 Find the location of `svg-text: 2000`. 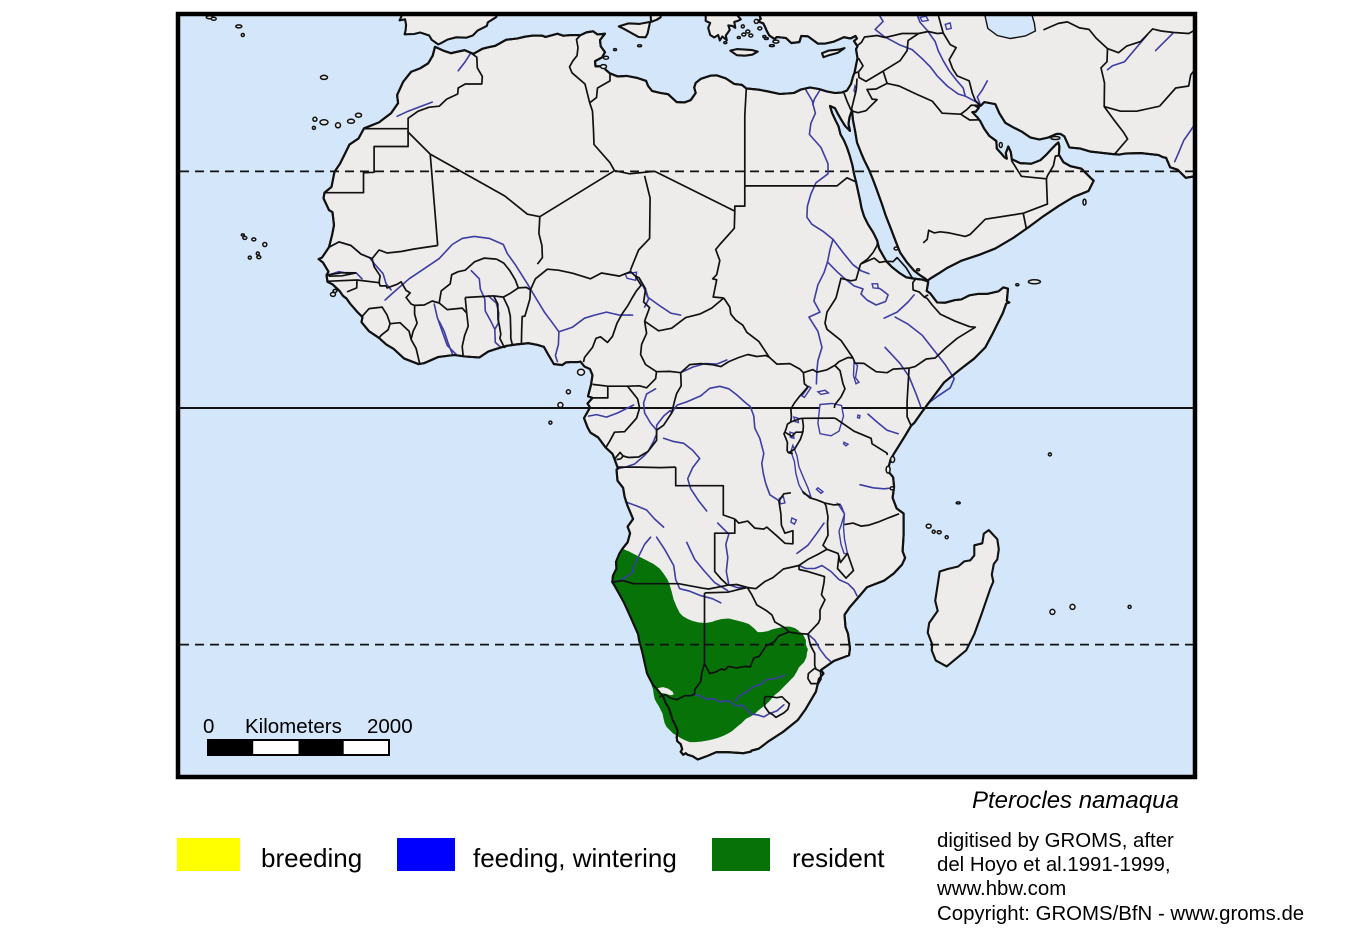

svg-text: 2000 is located at coordinates (390, 726).